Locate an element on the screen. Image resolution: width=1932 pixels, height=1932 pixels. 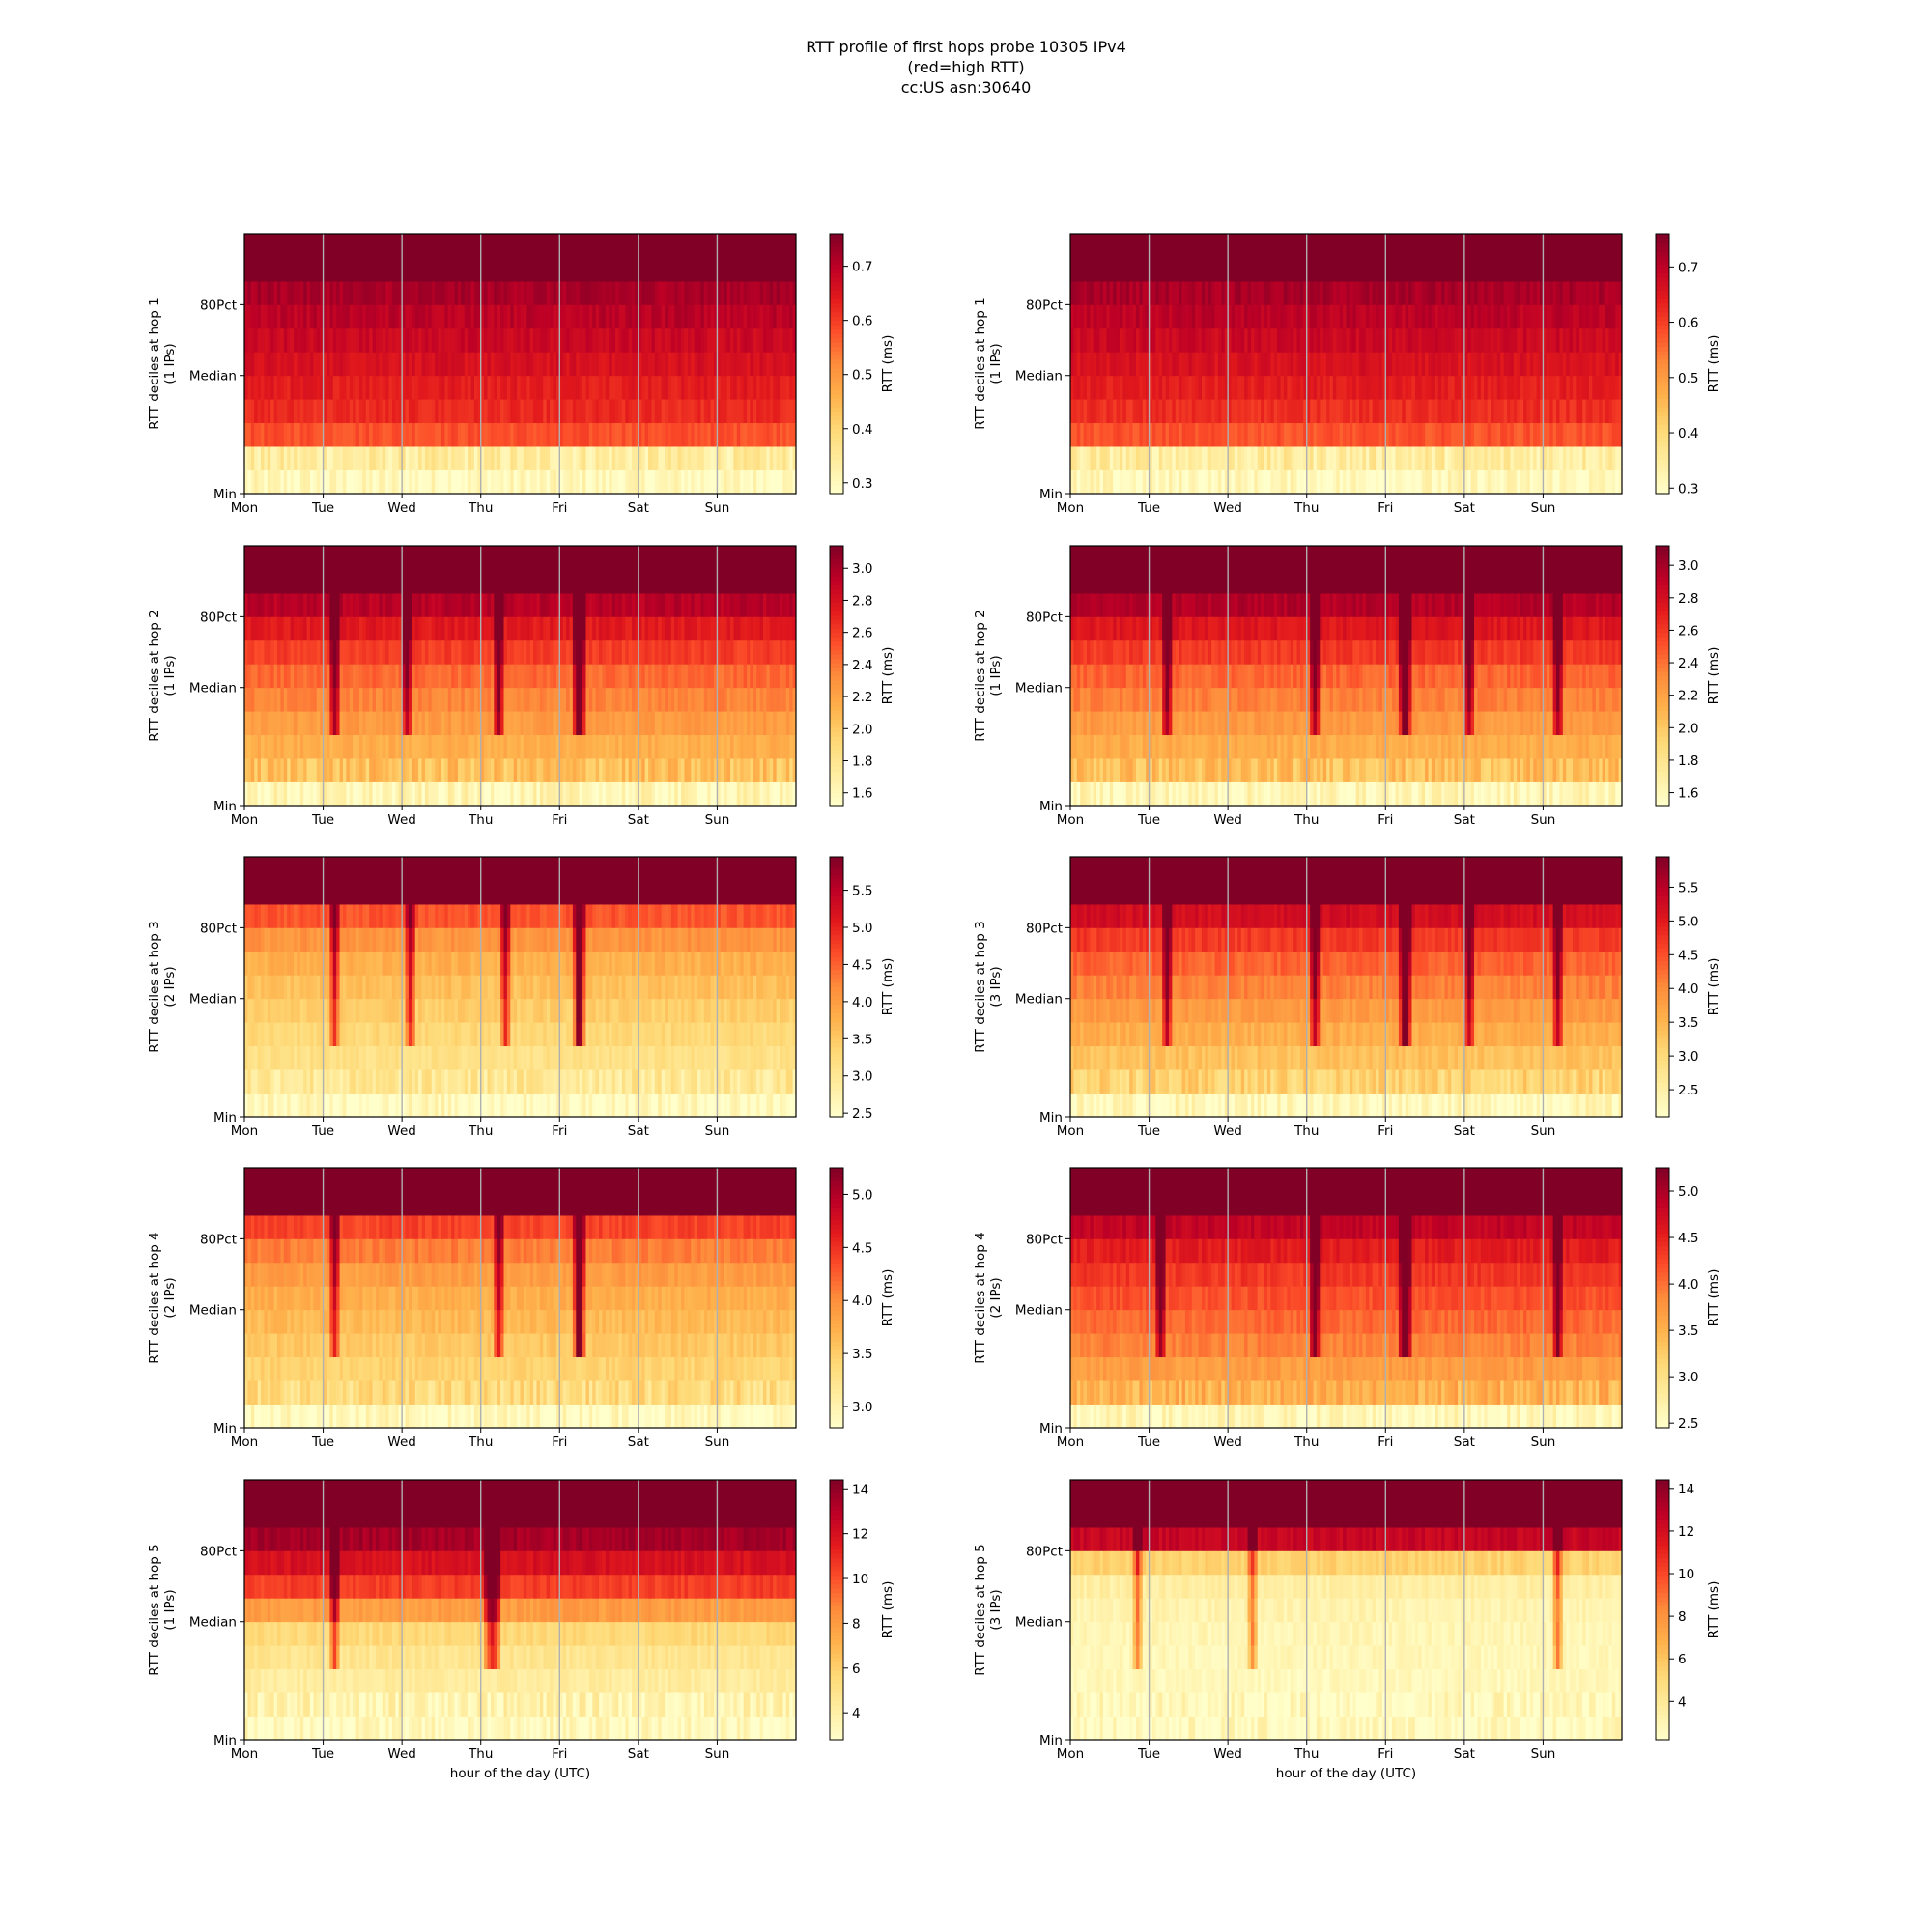
colorbar-tick-label: 0.7 is located at coordinates (1688, 267).